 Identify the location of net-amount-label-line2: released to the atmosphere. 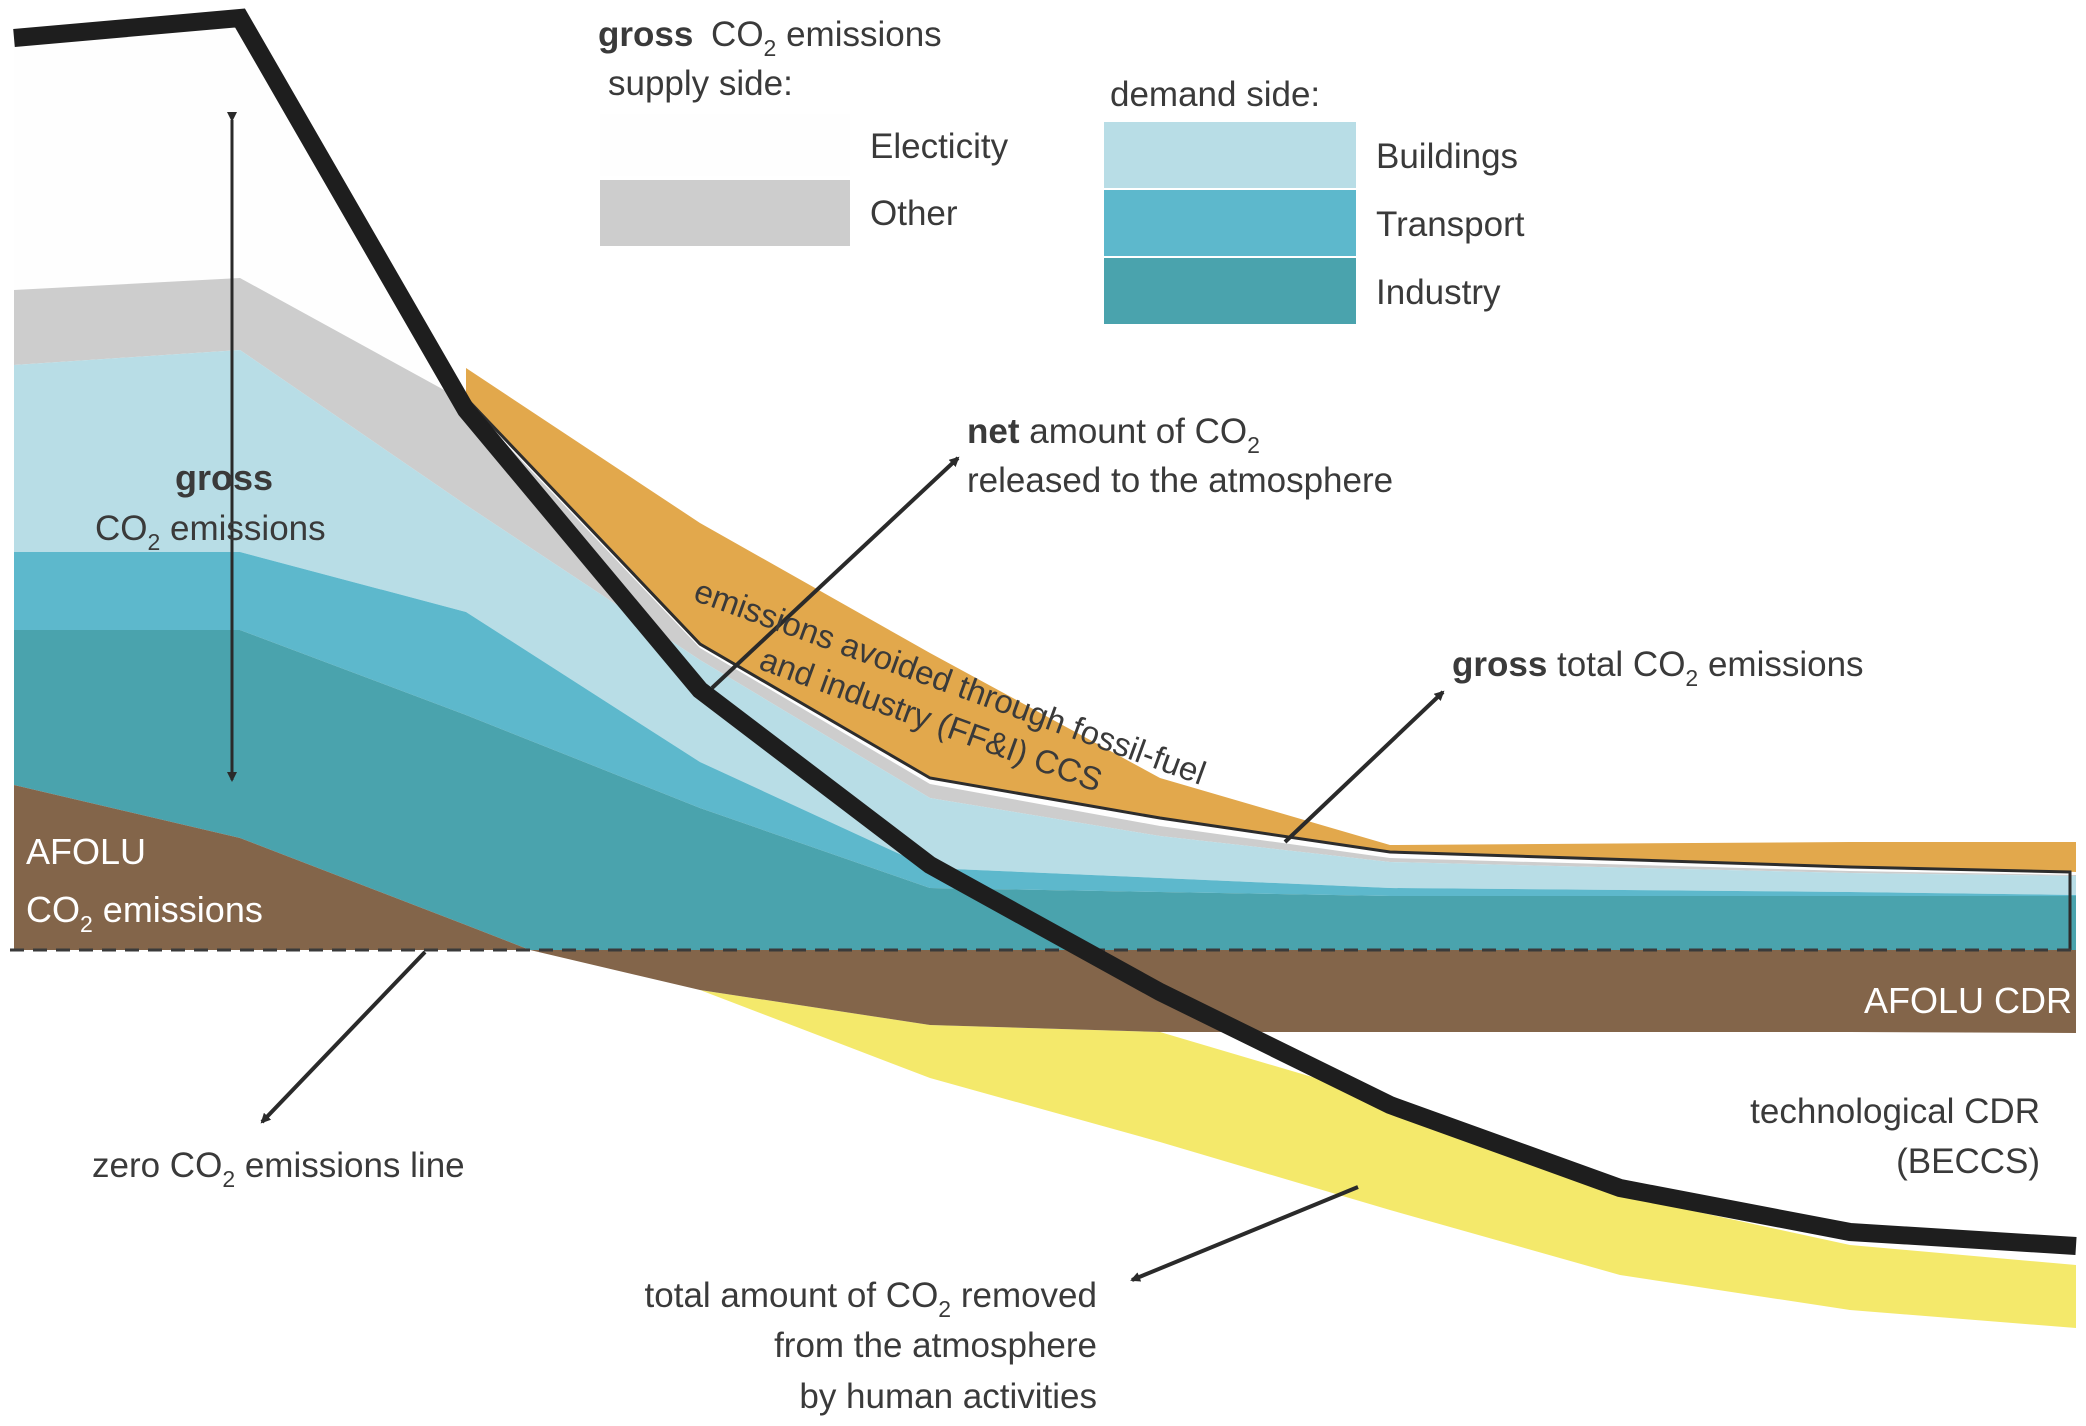
(1180, 480).